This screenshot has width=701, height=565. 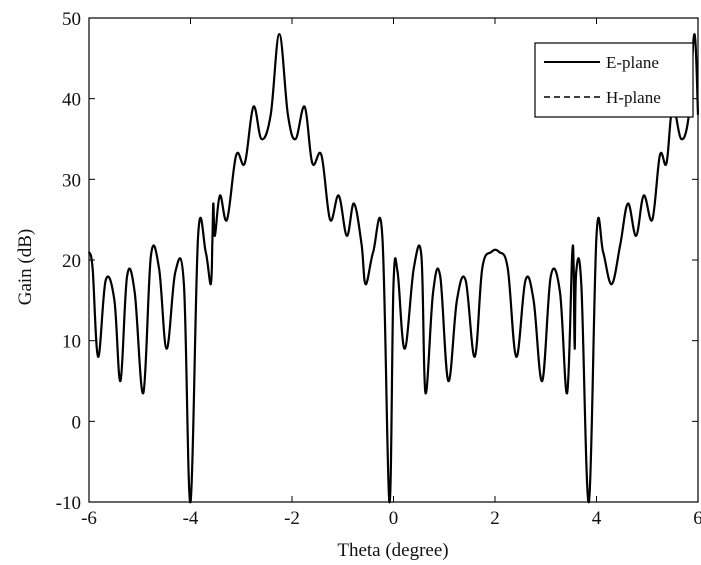 I want to click on y-tick-label: 0, so click(x=77, y=422).